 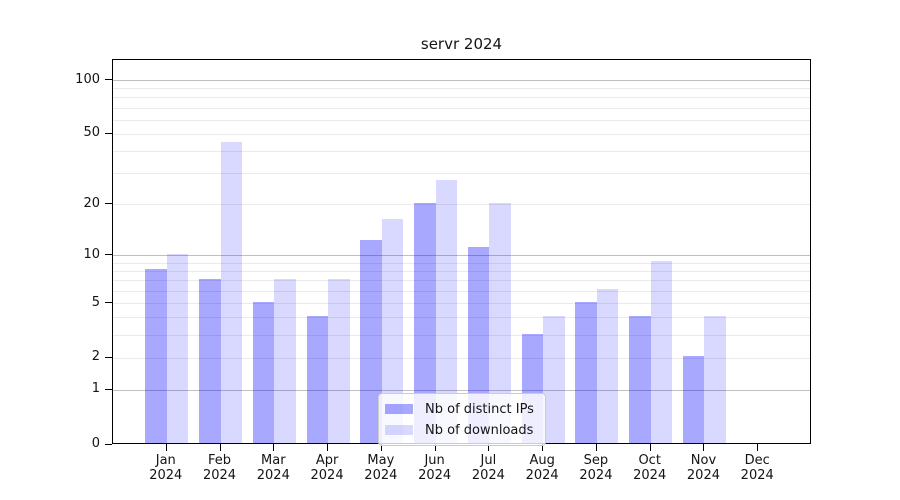 I want to click on bar-distinct-ips-nov, so click(x=693, y=399).